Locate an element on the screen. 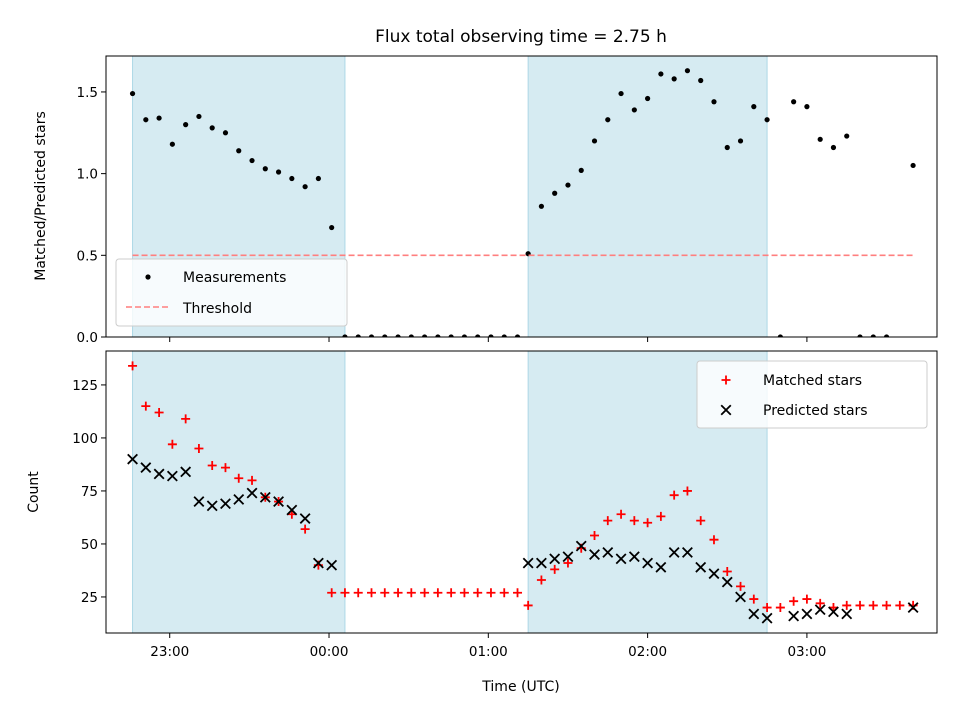 This screenshot has width=960, height=720. x-tick-label: 23:00 is located at coordinates (169, 652).